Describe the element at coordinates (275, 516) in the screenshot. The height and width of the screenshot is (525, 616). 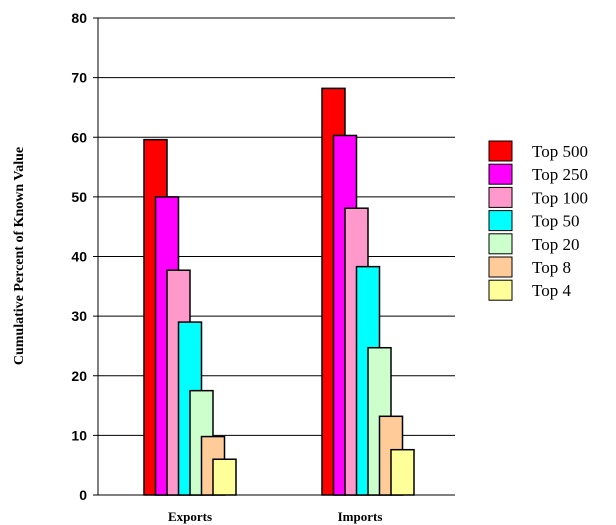
I see `category-labels: Exports Imports` at that location.